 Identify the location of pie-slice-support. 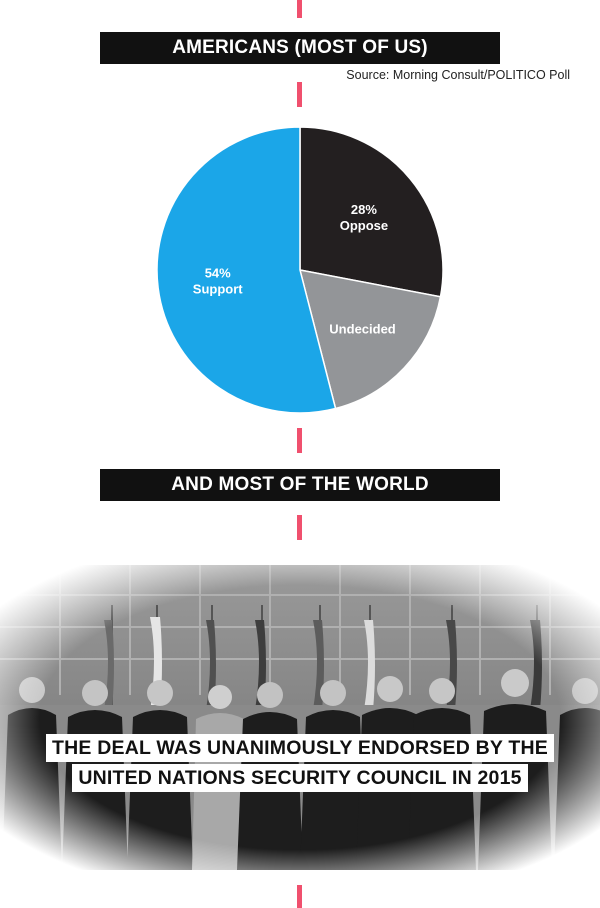
(246, 270).